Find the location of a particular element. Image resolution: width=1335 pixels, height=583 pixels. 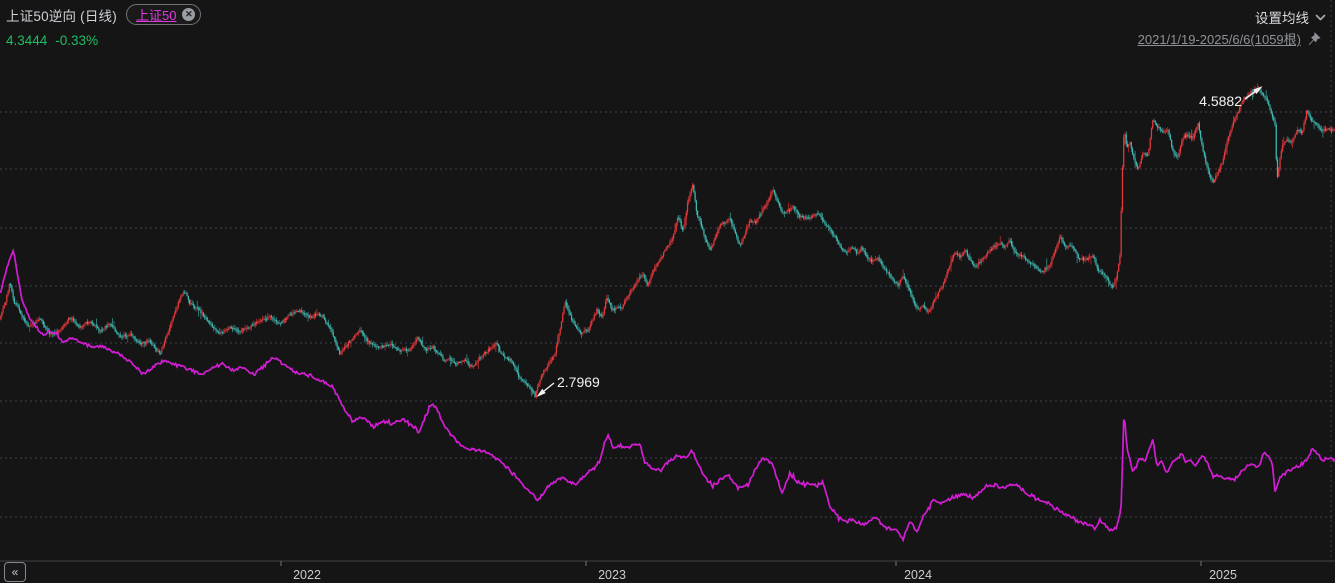

rewind-button: « is located at coordinates (15, 572).